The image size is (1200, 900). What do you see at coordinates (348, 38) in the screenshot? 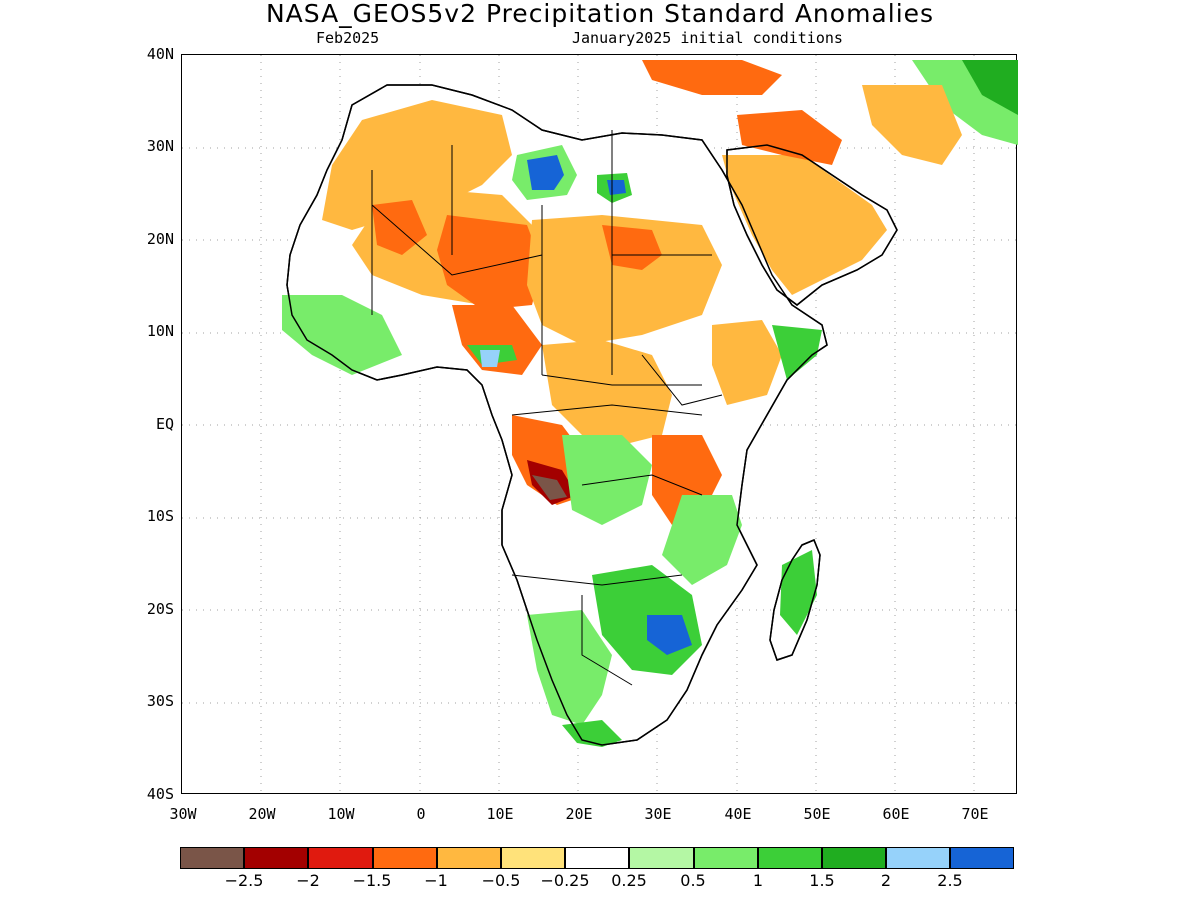
I see `valid-month-label: Feb2025` at bounding box center [348, 38].